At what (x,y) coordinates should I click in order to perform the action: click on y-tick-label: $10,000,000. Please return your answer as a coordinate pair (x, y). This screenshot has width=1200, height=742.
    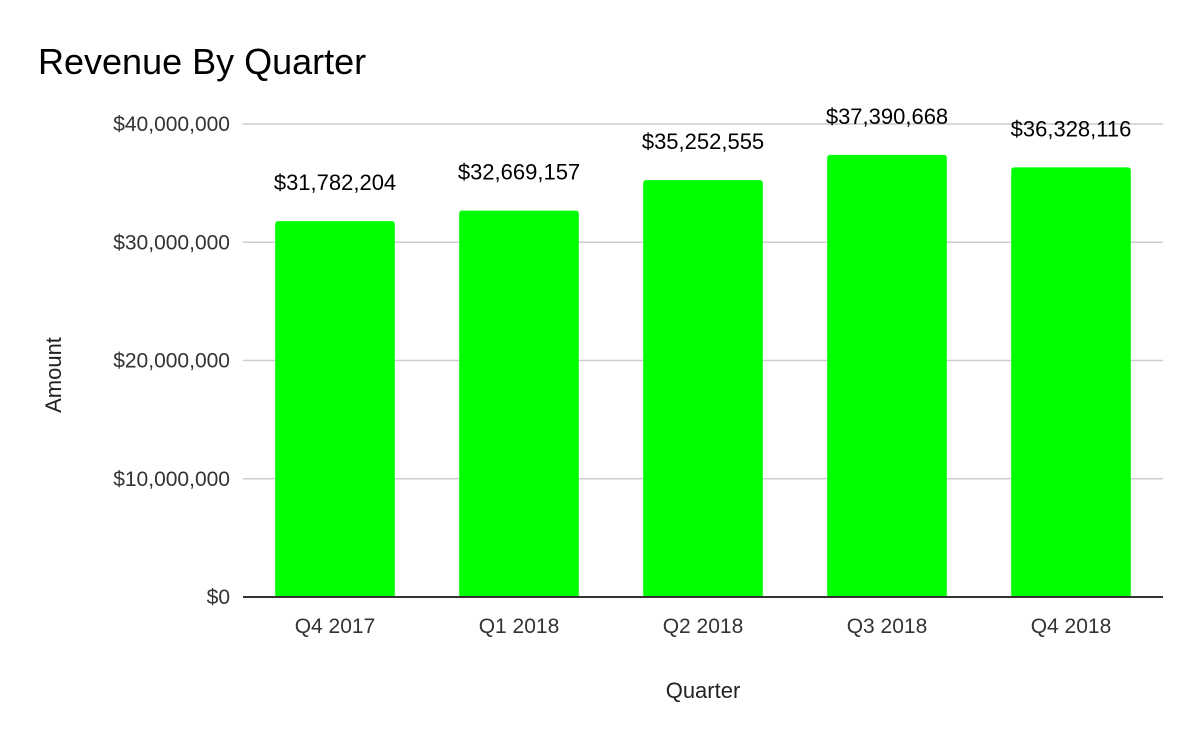
    Looking at the image, I should click on (171, 479).